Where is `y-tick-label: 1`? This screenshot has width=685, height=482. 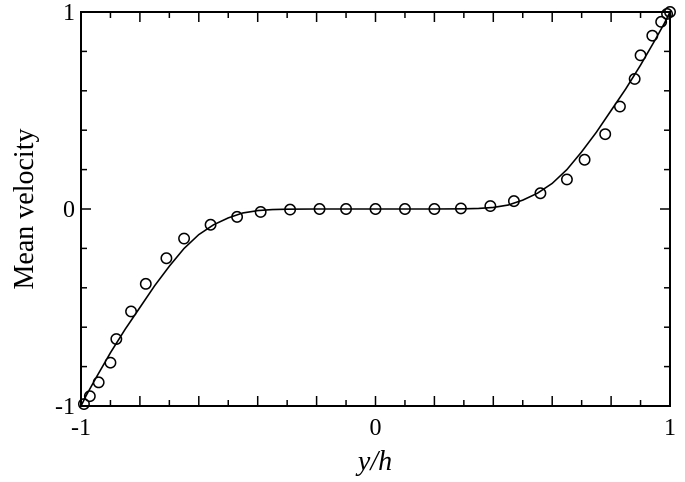
y-tick-label: 1 is located at coordinates (69, 13).